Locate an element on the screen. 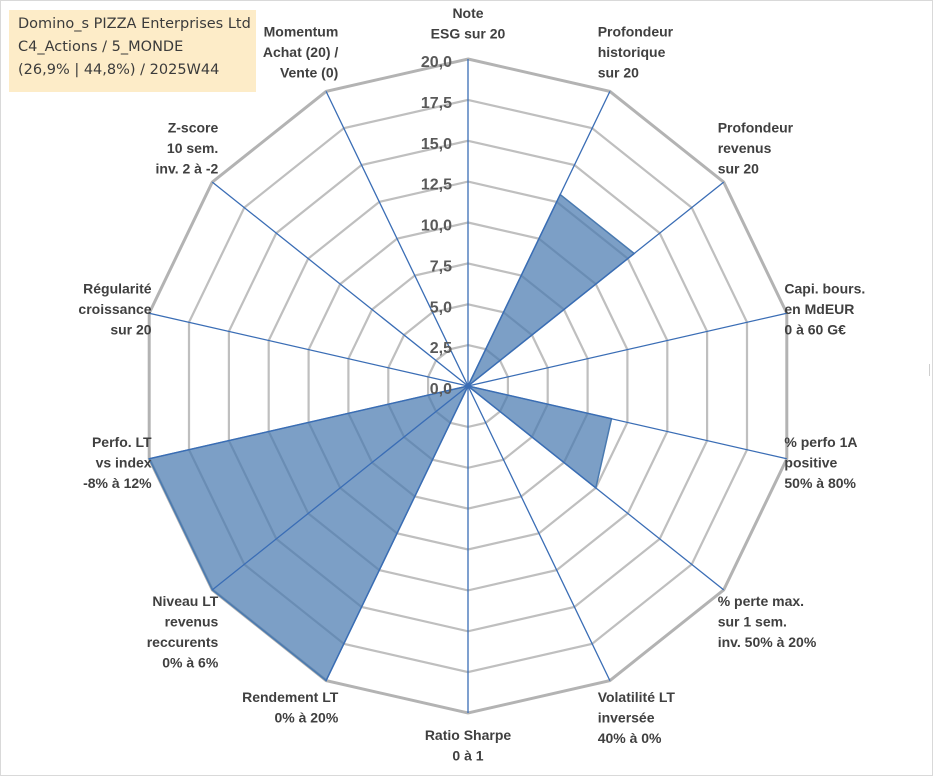  axis-label-line: inv. 50% à 20% is located at coordinates (767, 642).